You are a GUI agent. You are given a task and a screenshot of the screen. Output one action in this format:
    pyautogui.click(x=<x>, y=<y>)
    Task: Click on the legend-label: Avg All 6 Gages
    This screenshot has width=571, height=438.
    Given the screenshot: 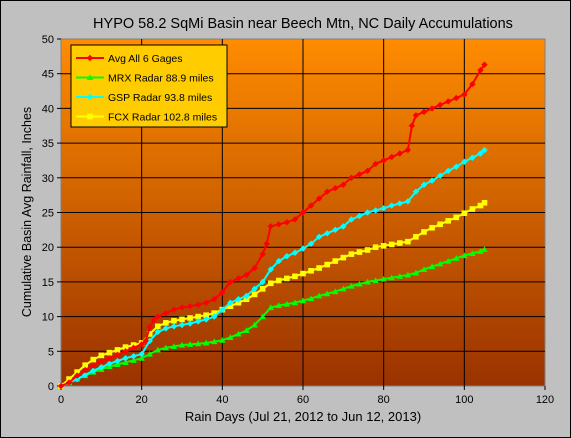 What is the action you would take?
    pyautogui.click(x=145, y=59)
    